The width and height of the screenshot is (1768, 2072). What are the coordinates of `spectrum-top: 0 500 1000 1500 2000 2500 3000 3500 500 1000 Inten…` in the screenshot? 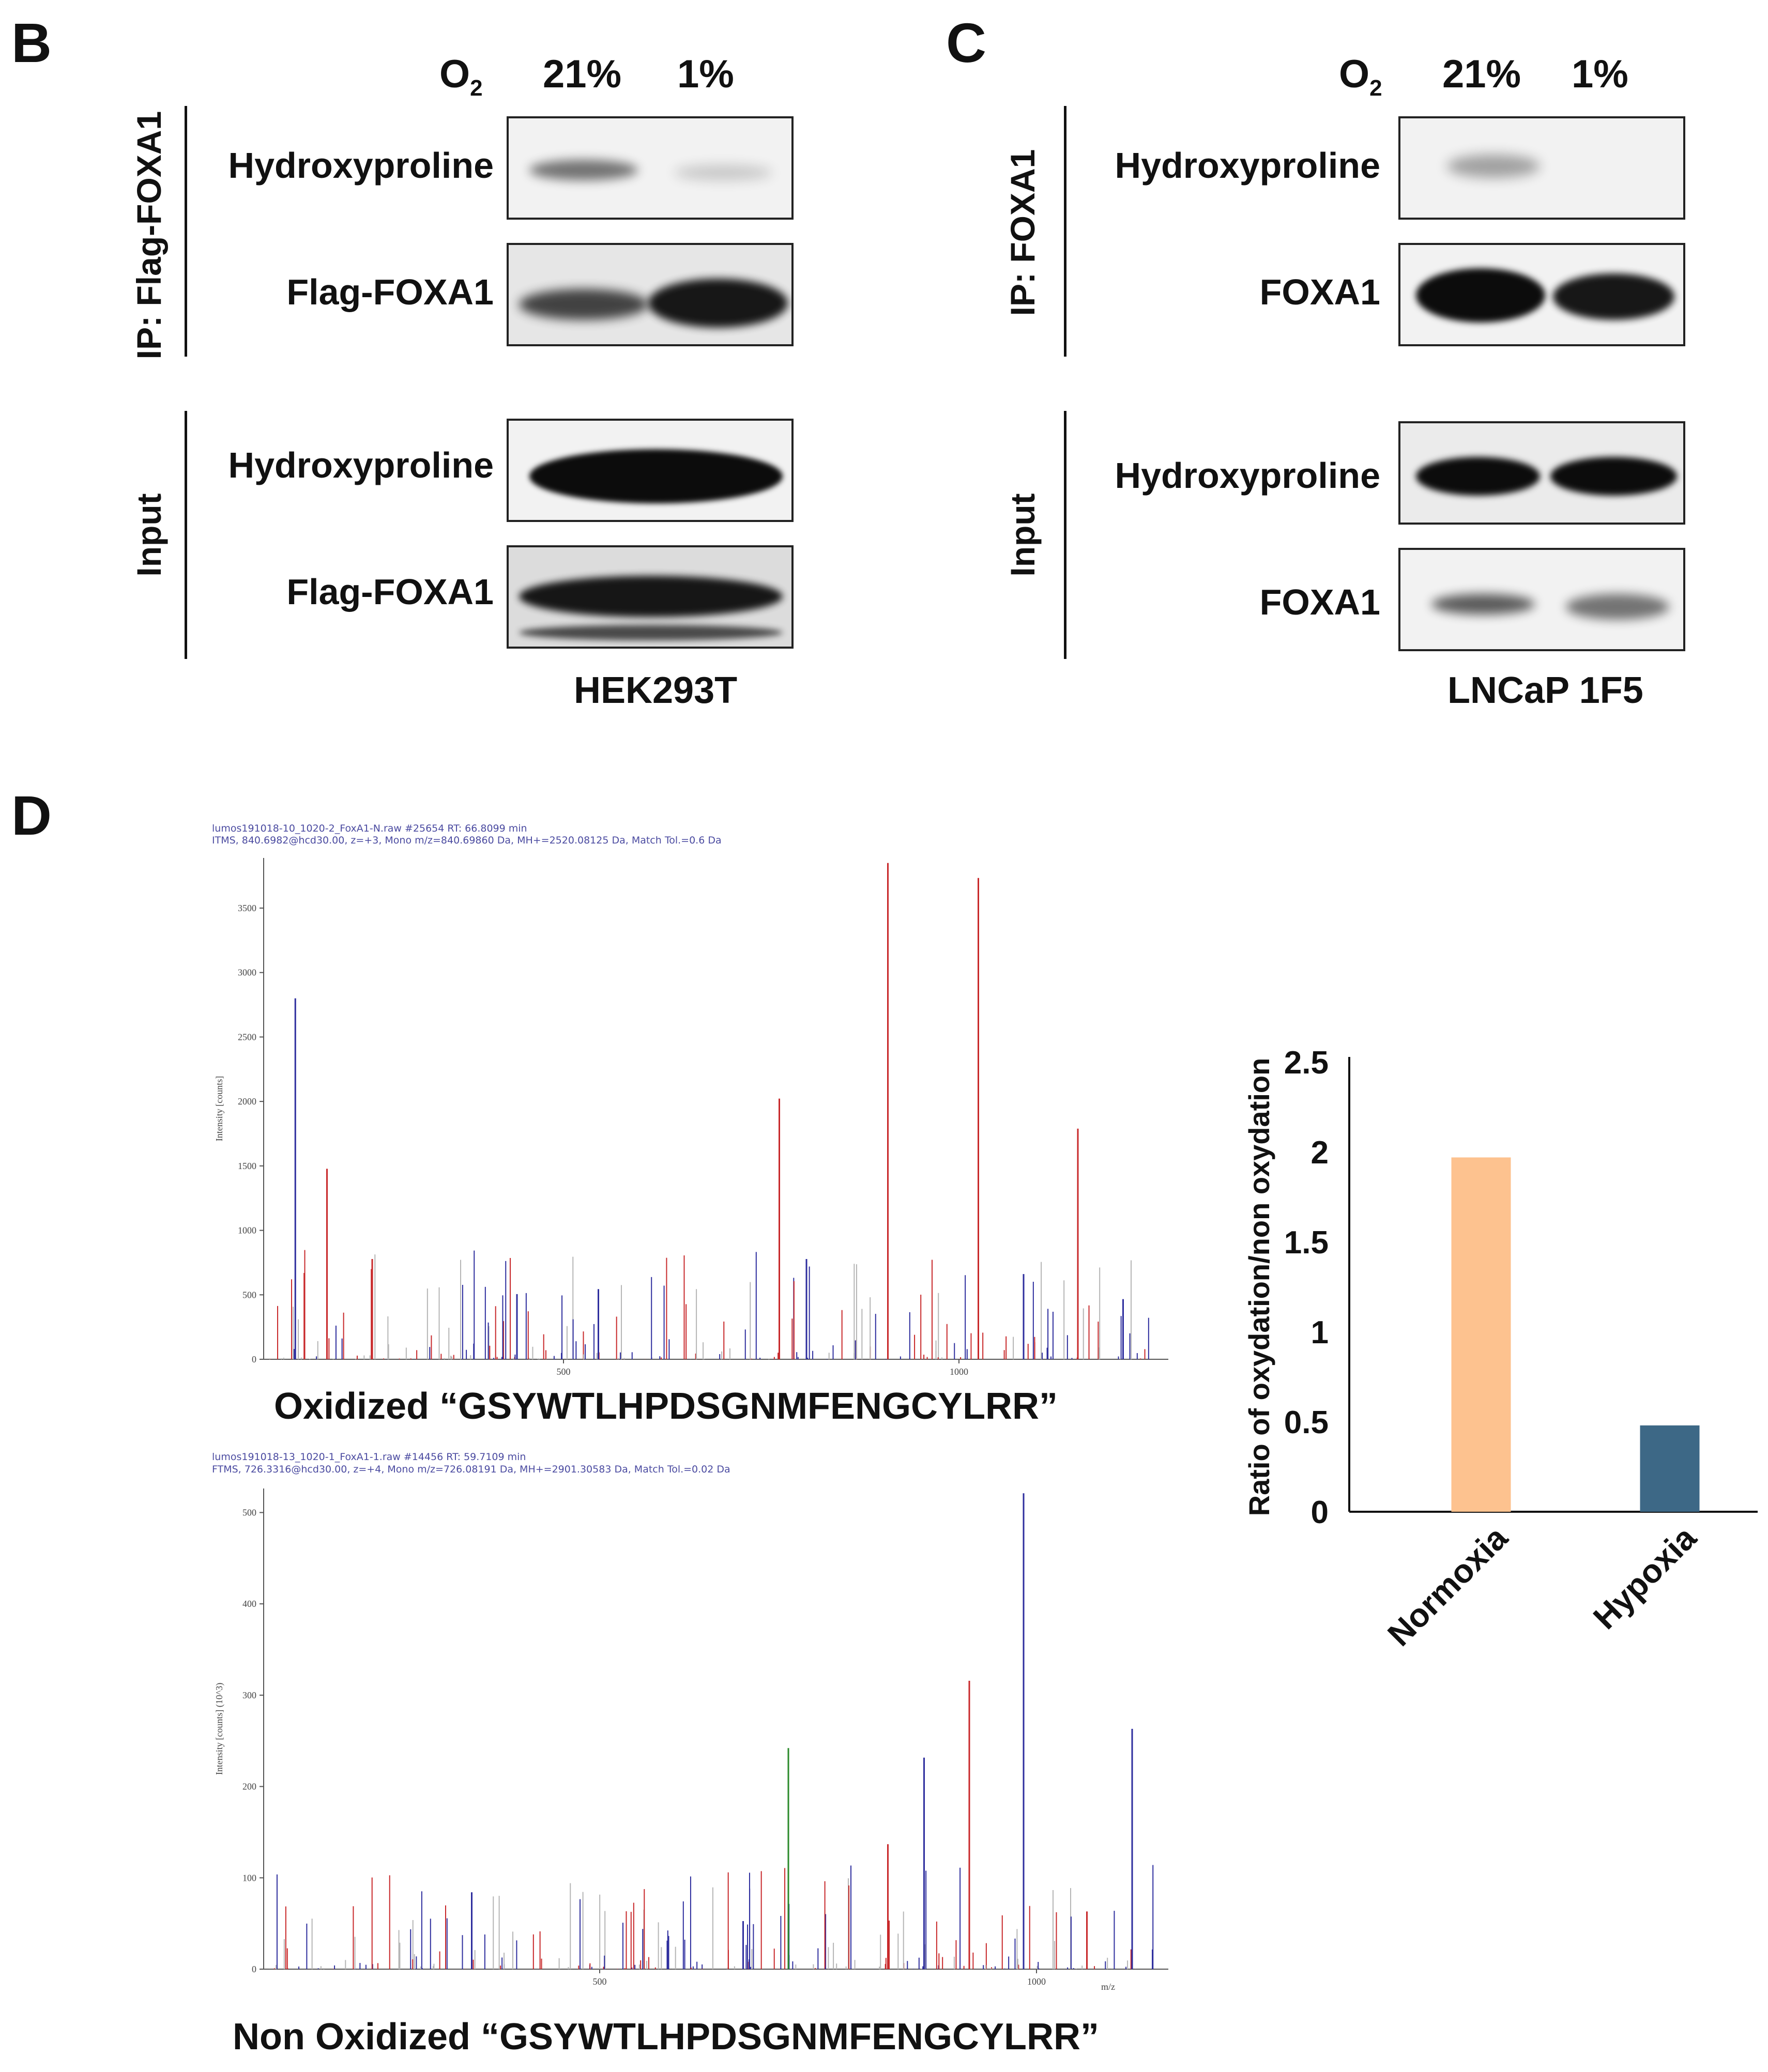 It's located at (691, 1117).